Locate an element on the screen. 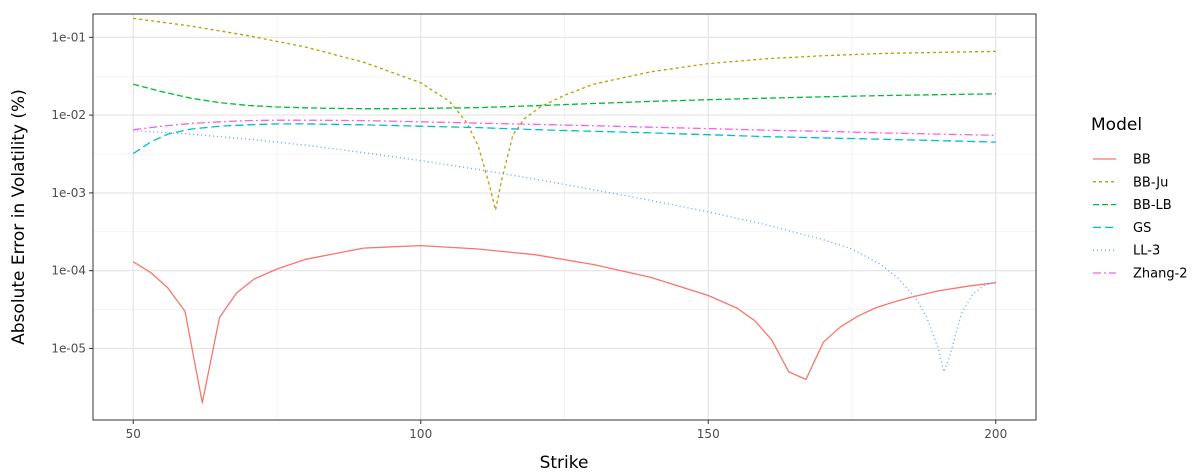 The height and width of the screenshot is (476, 1201). legend-label-bb: BB is located at coordinates (1142, 160).